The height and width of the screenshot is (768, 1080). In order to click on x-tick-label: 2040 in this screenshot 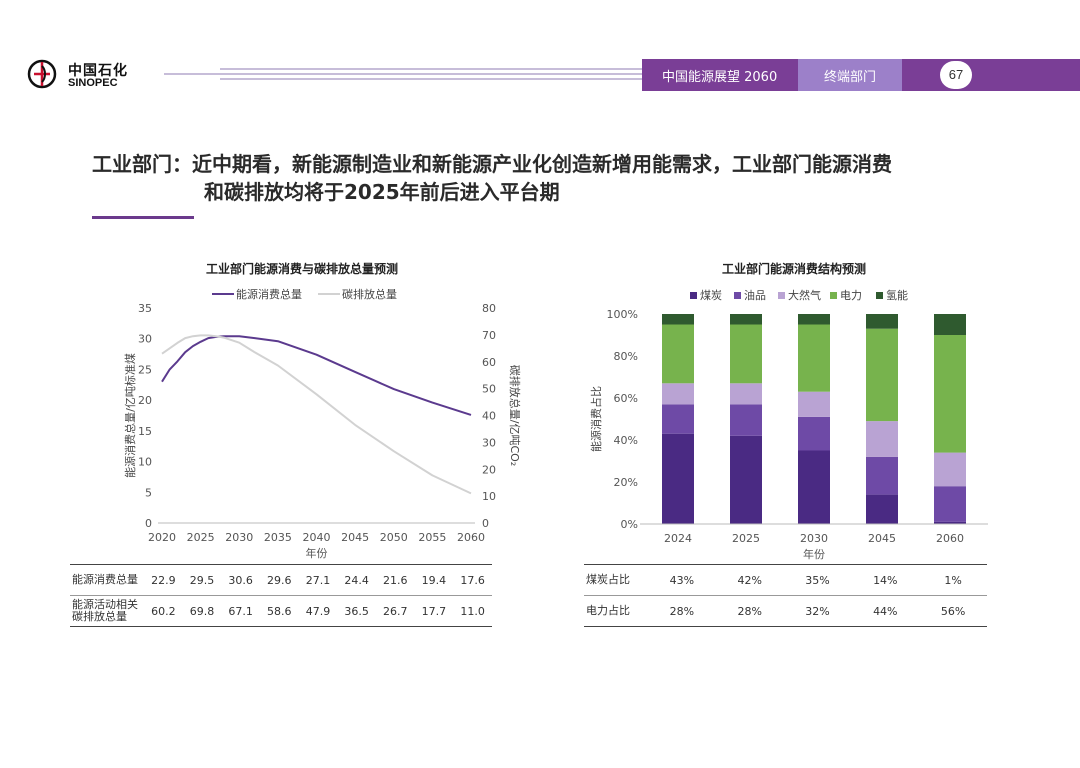, I will do `click(317, 537)`.